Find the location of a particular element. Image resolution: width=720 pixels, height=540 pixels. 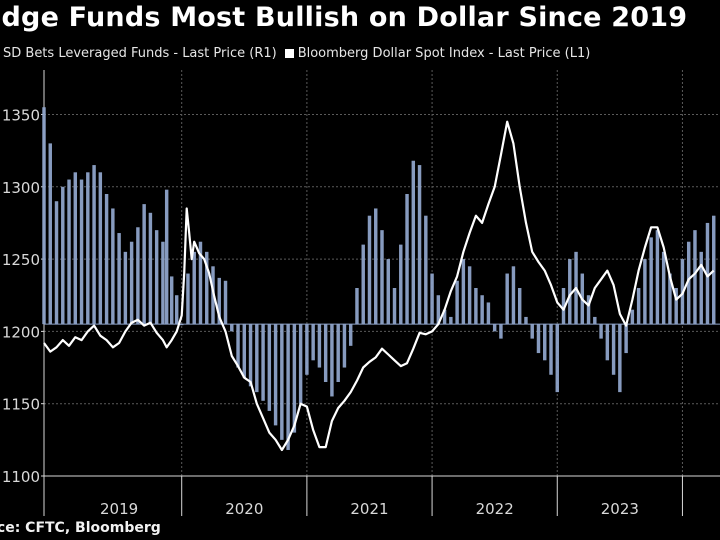

y-tick-label-1200: 1200 is located at coordinates (21, 332).